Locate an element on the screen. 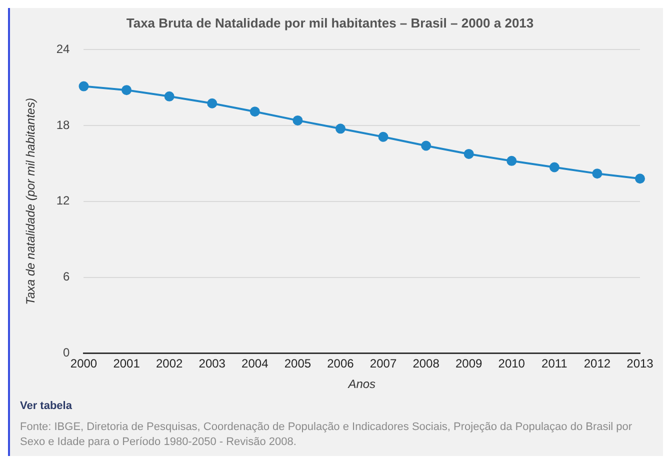 The width and height of the screenshot is (671, 464). y-tick-label: 24 is located at coordinates (63, 49).